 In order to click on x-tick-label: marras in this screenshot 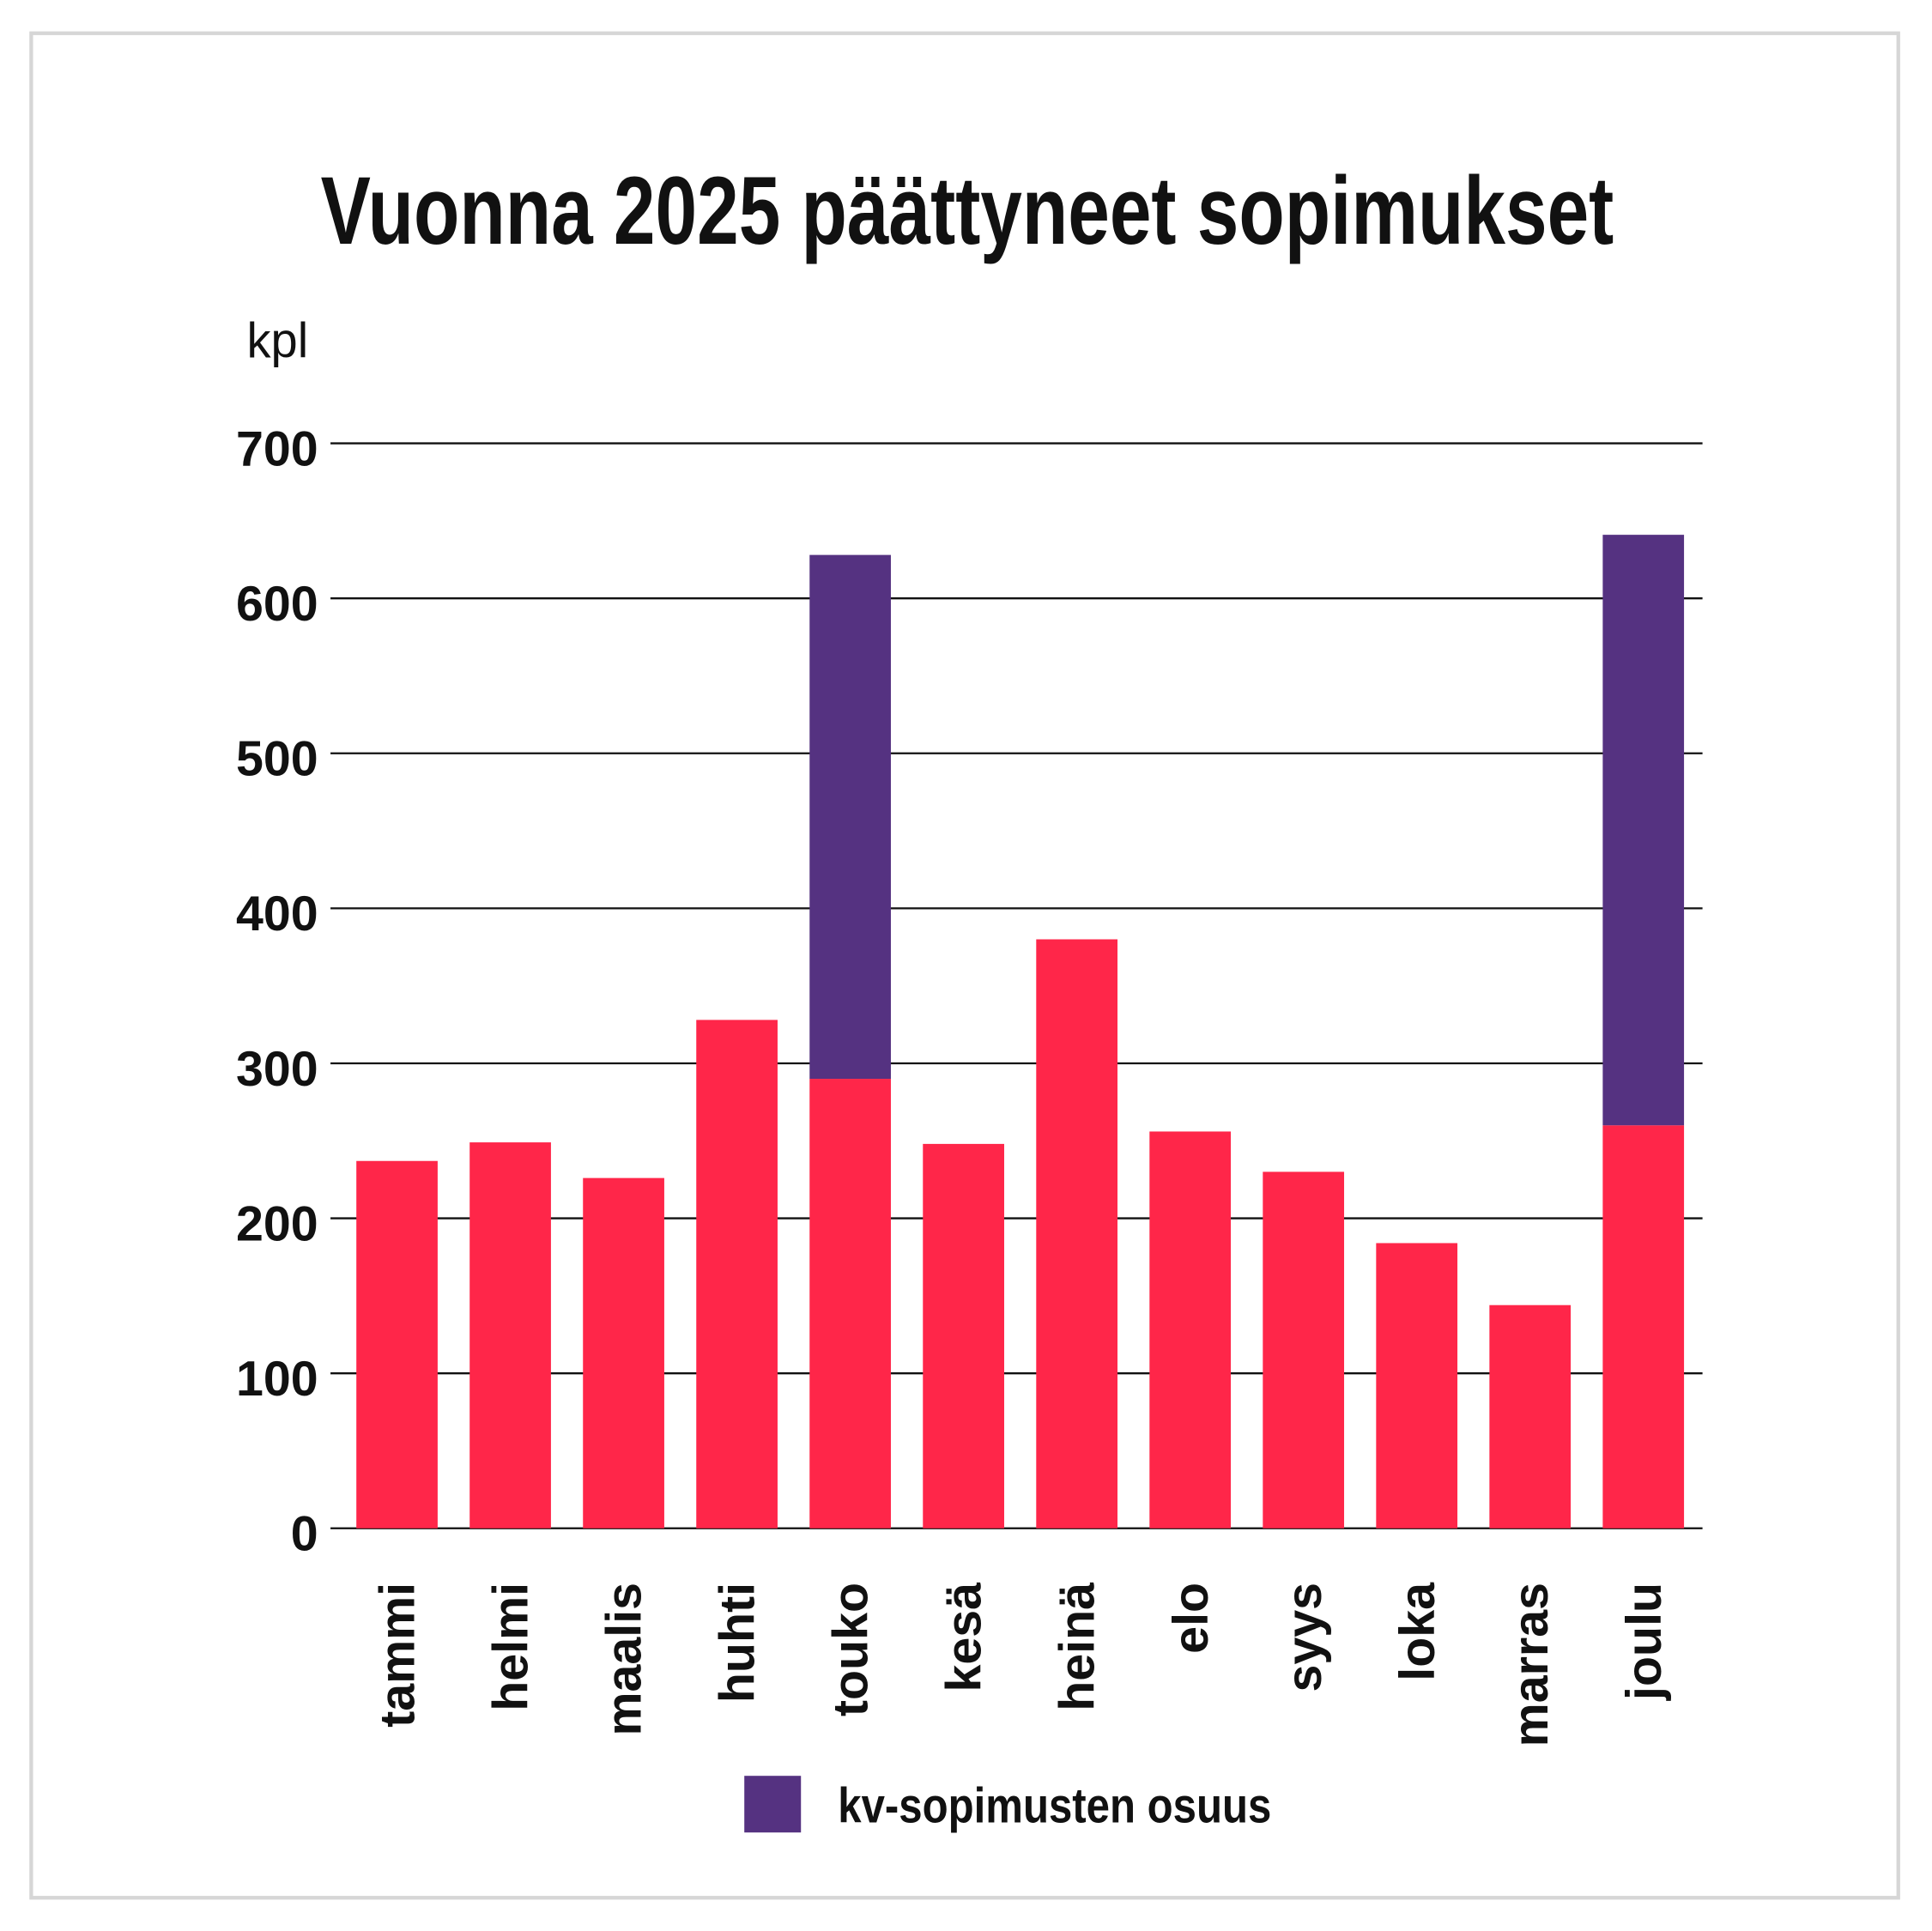, I will do `click(1532, 1664)`.